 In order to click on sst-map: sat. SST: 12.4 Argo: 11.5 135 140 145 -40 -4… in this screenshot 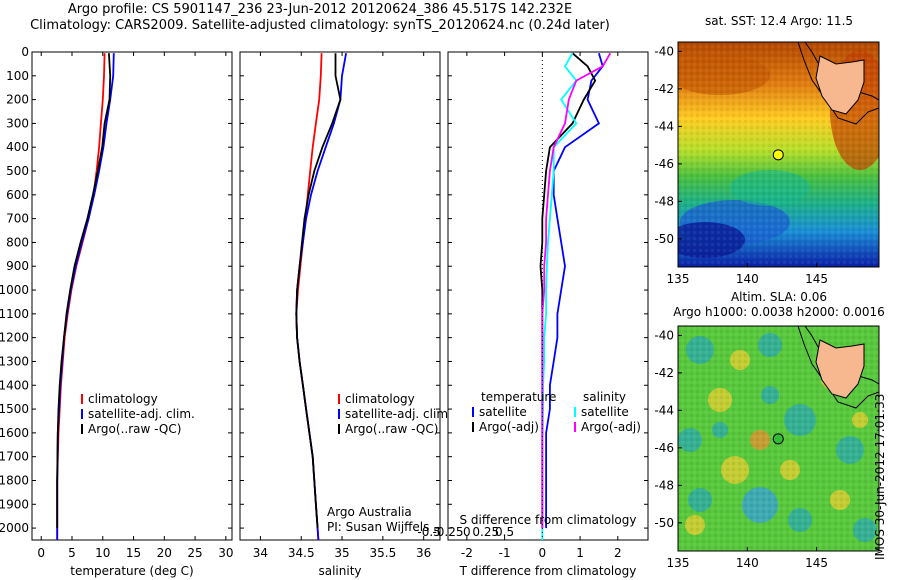, I will do `click(767, 150)`.